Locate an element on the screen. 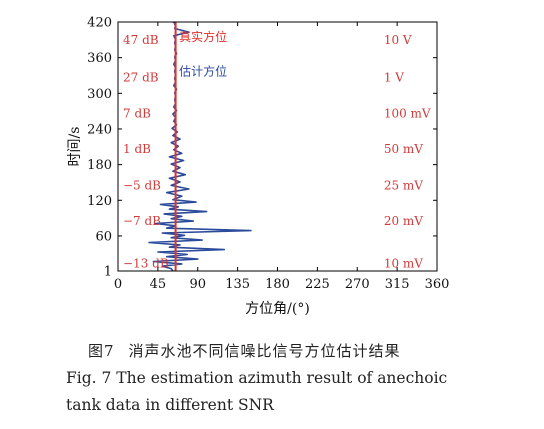  x-tick-label: 270 is located at coordinates (357, 284).